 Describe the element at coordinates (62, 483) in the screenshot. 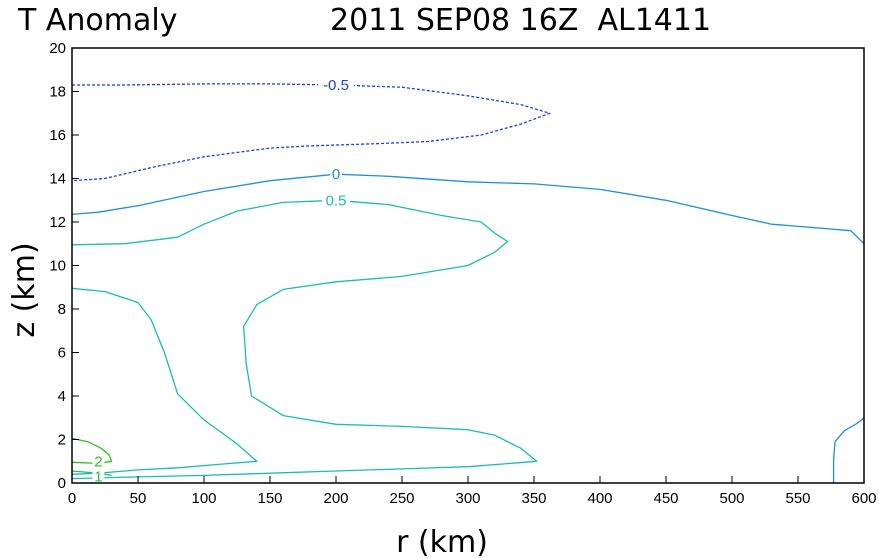

I see `y-tick-label: 0` at that location.